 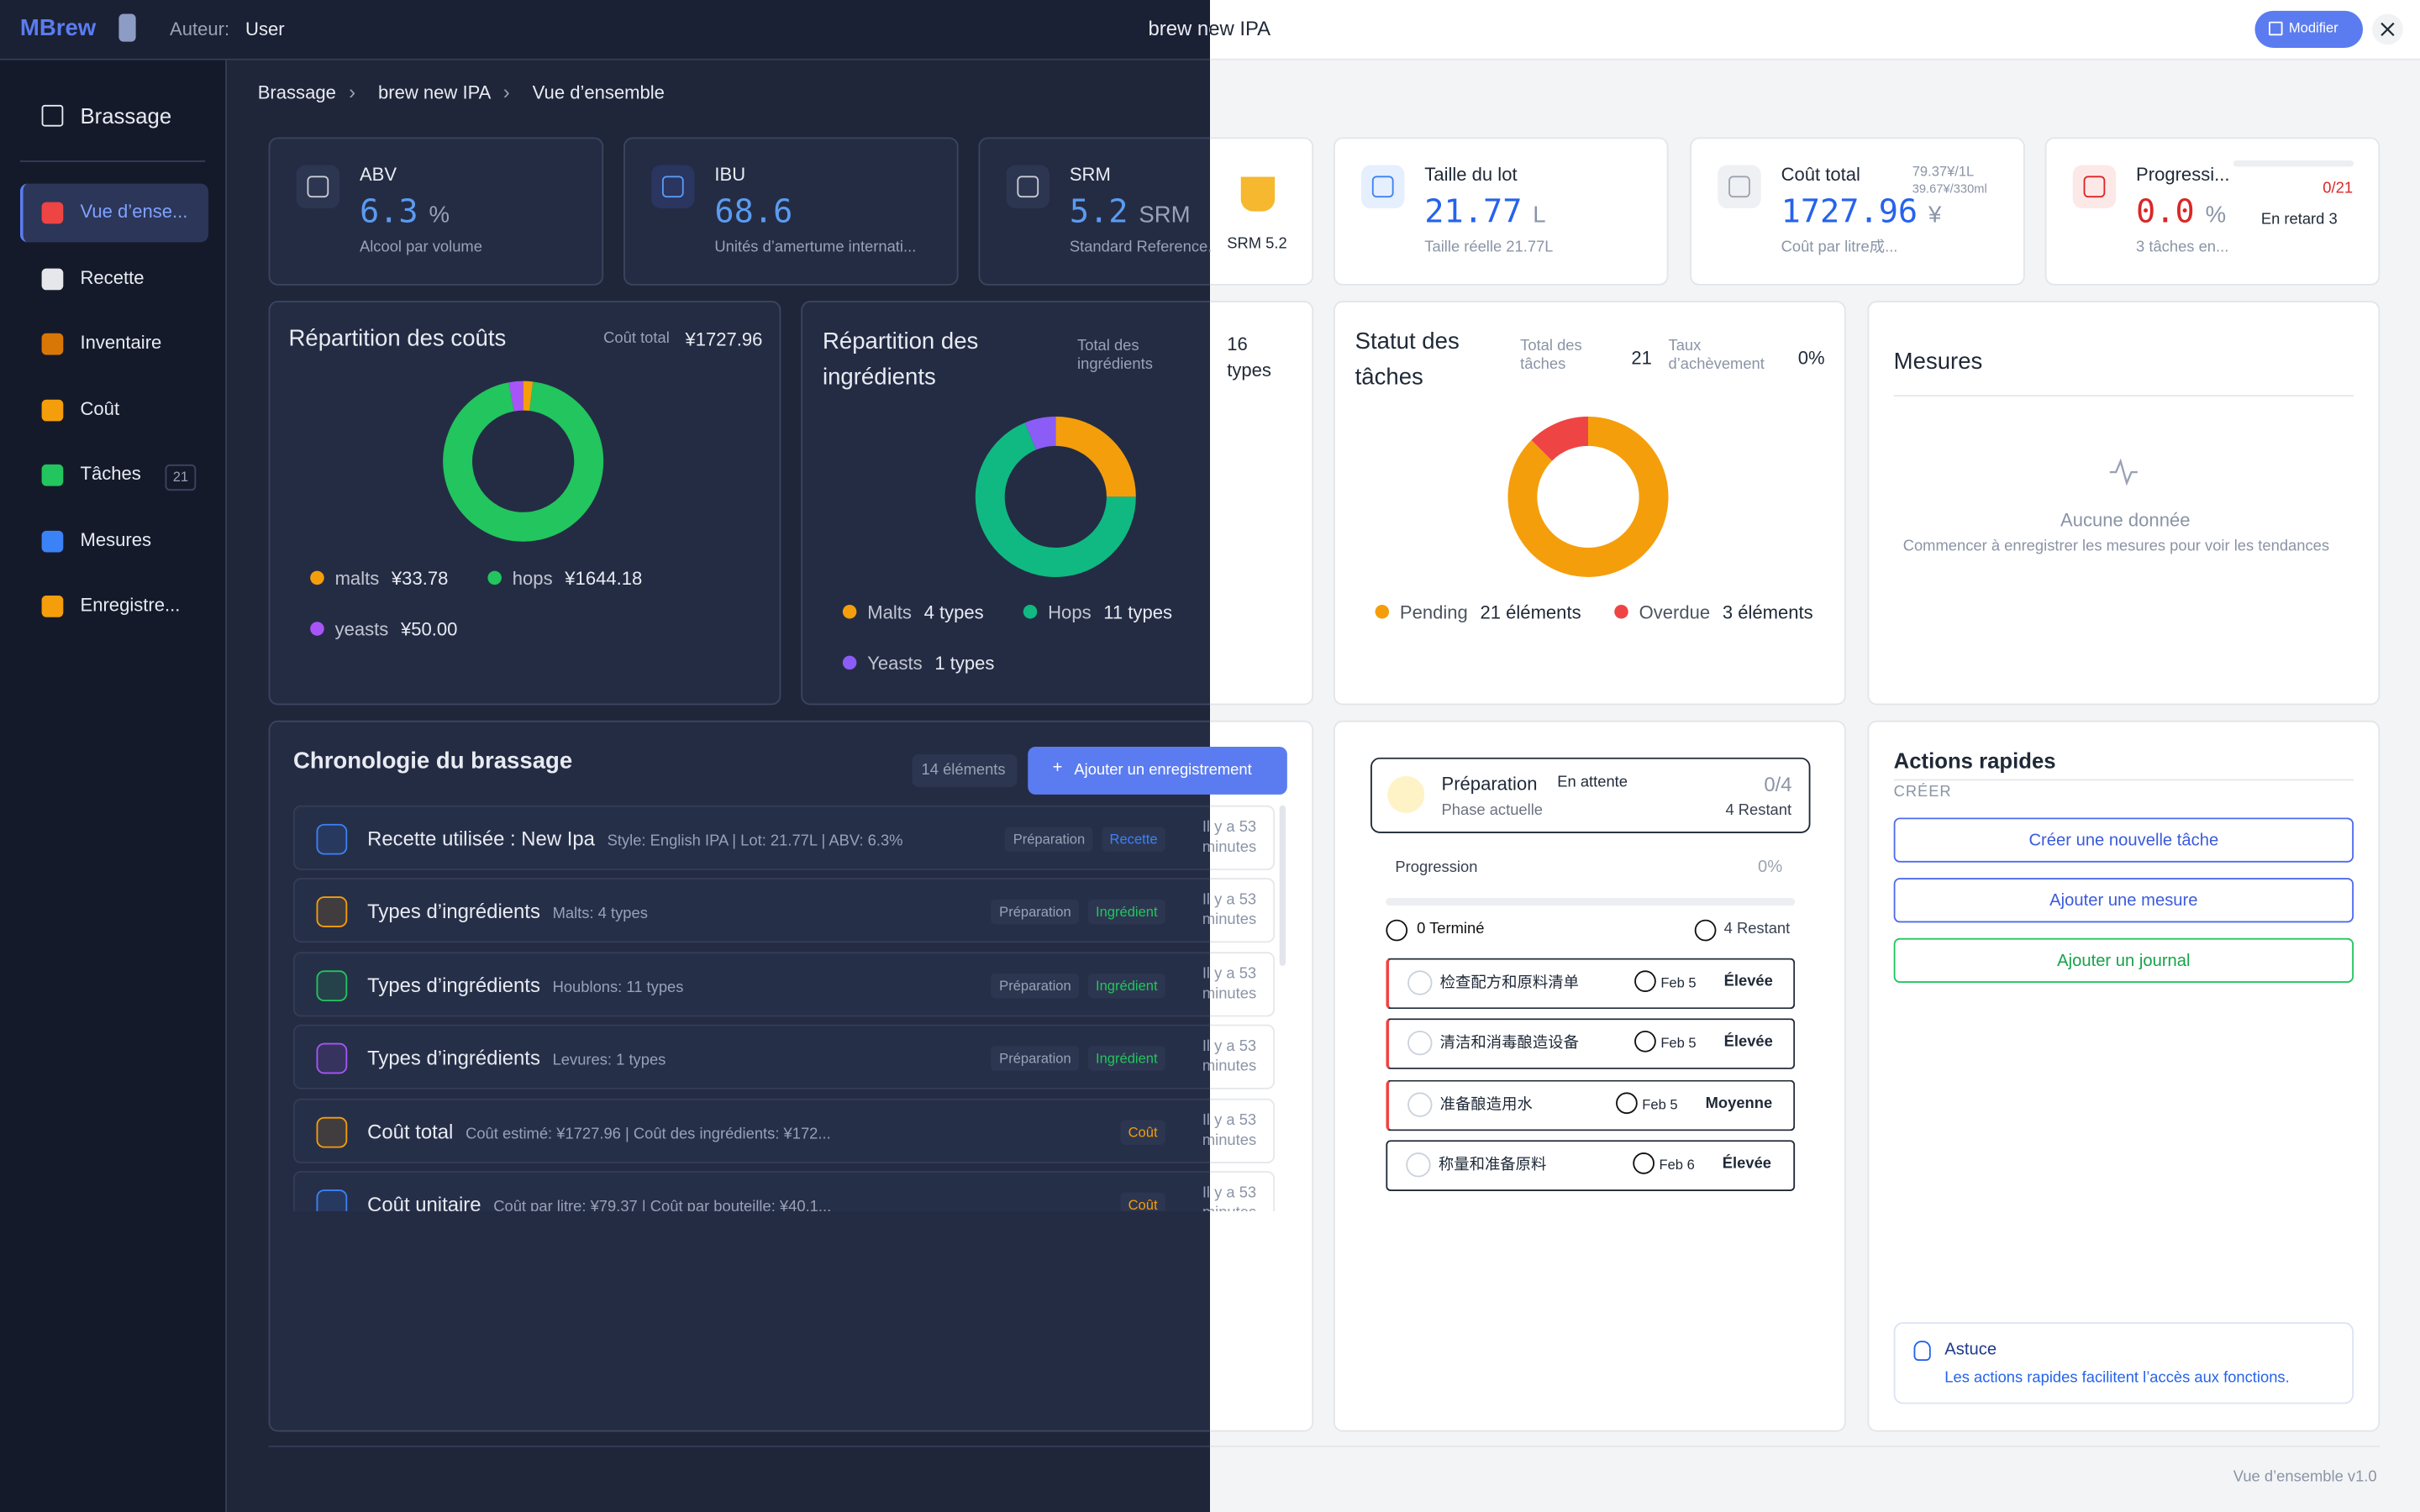 I want to click on unit: SRM, so click(x=1165, y=215).